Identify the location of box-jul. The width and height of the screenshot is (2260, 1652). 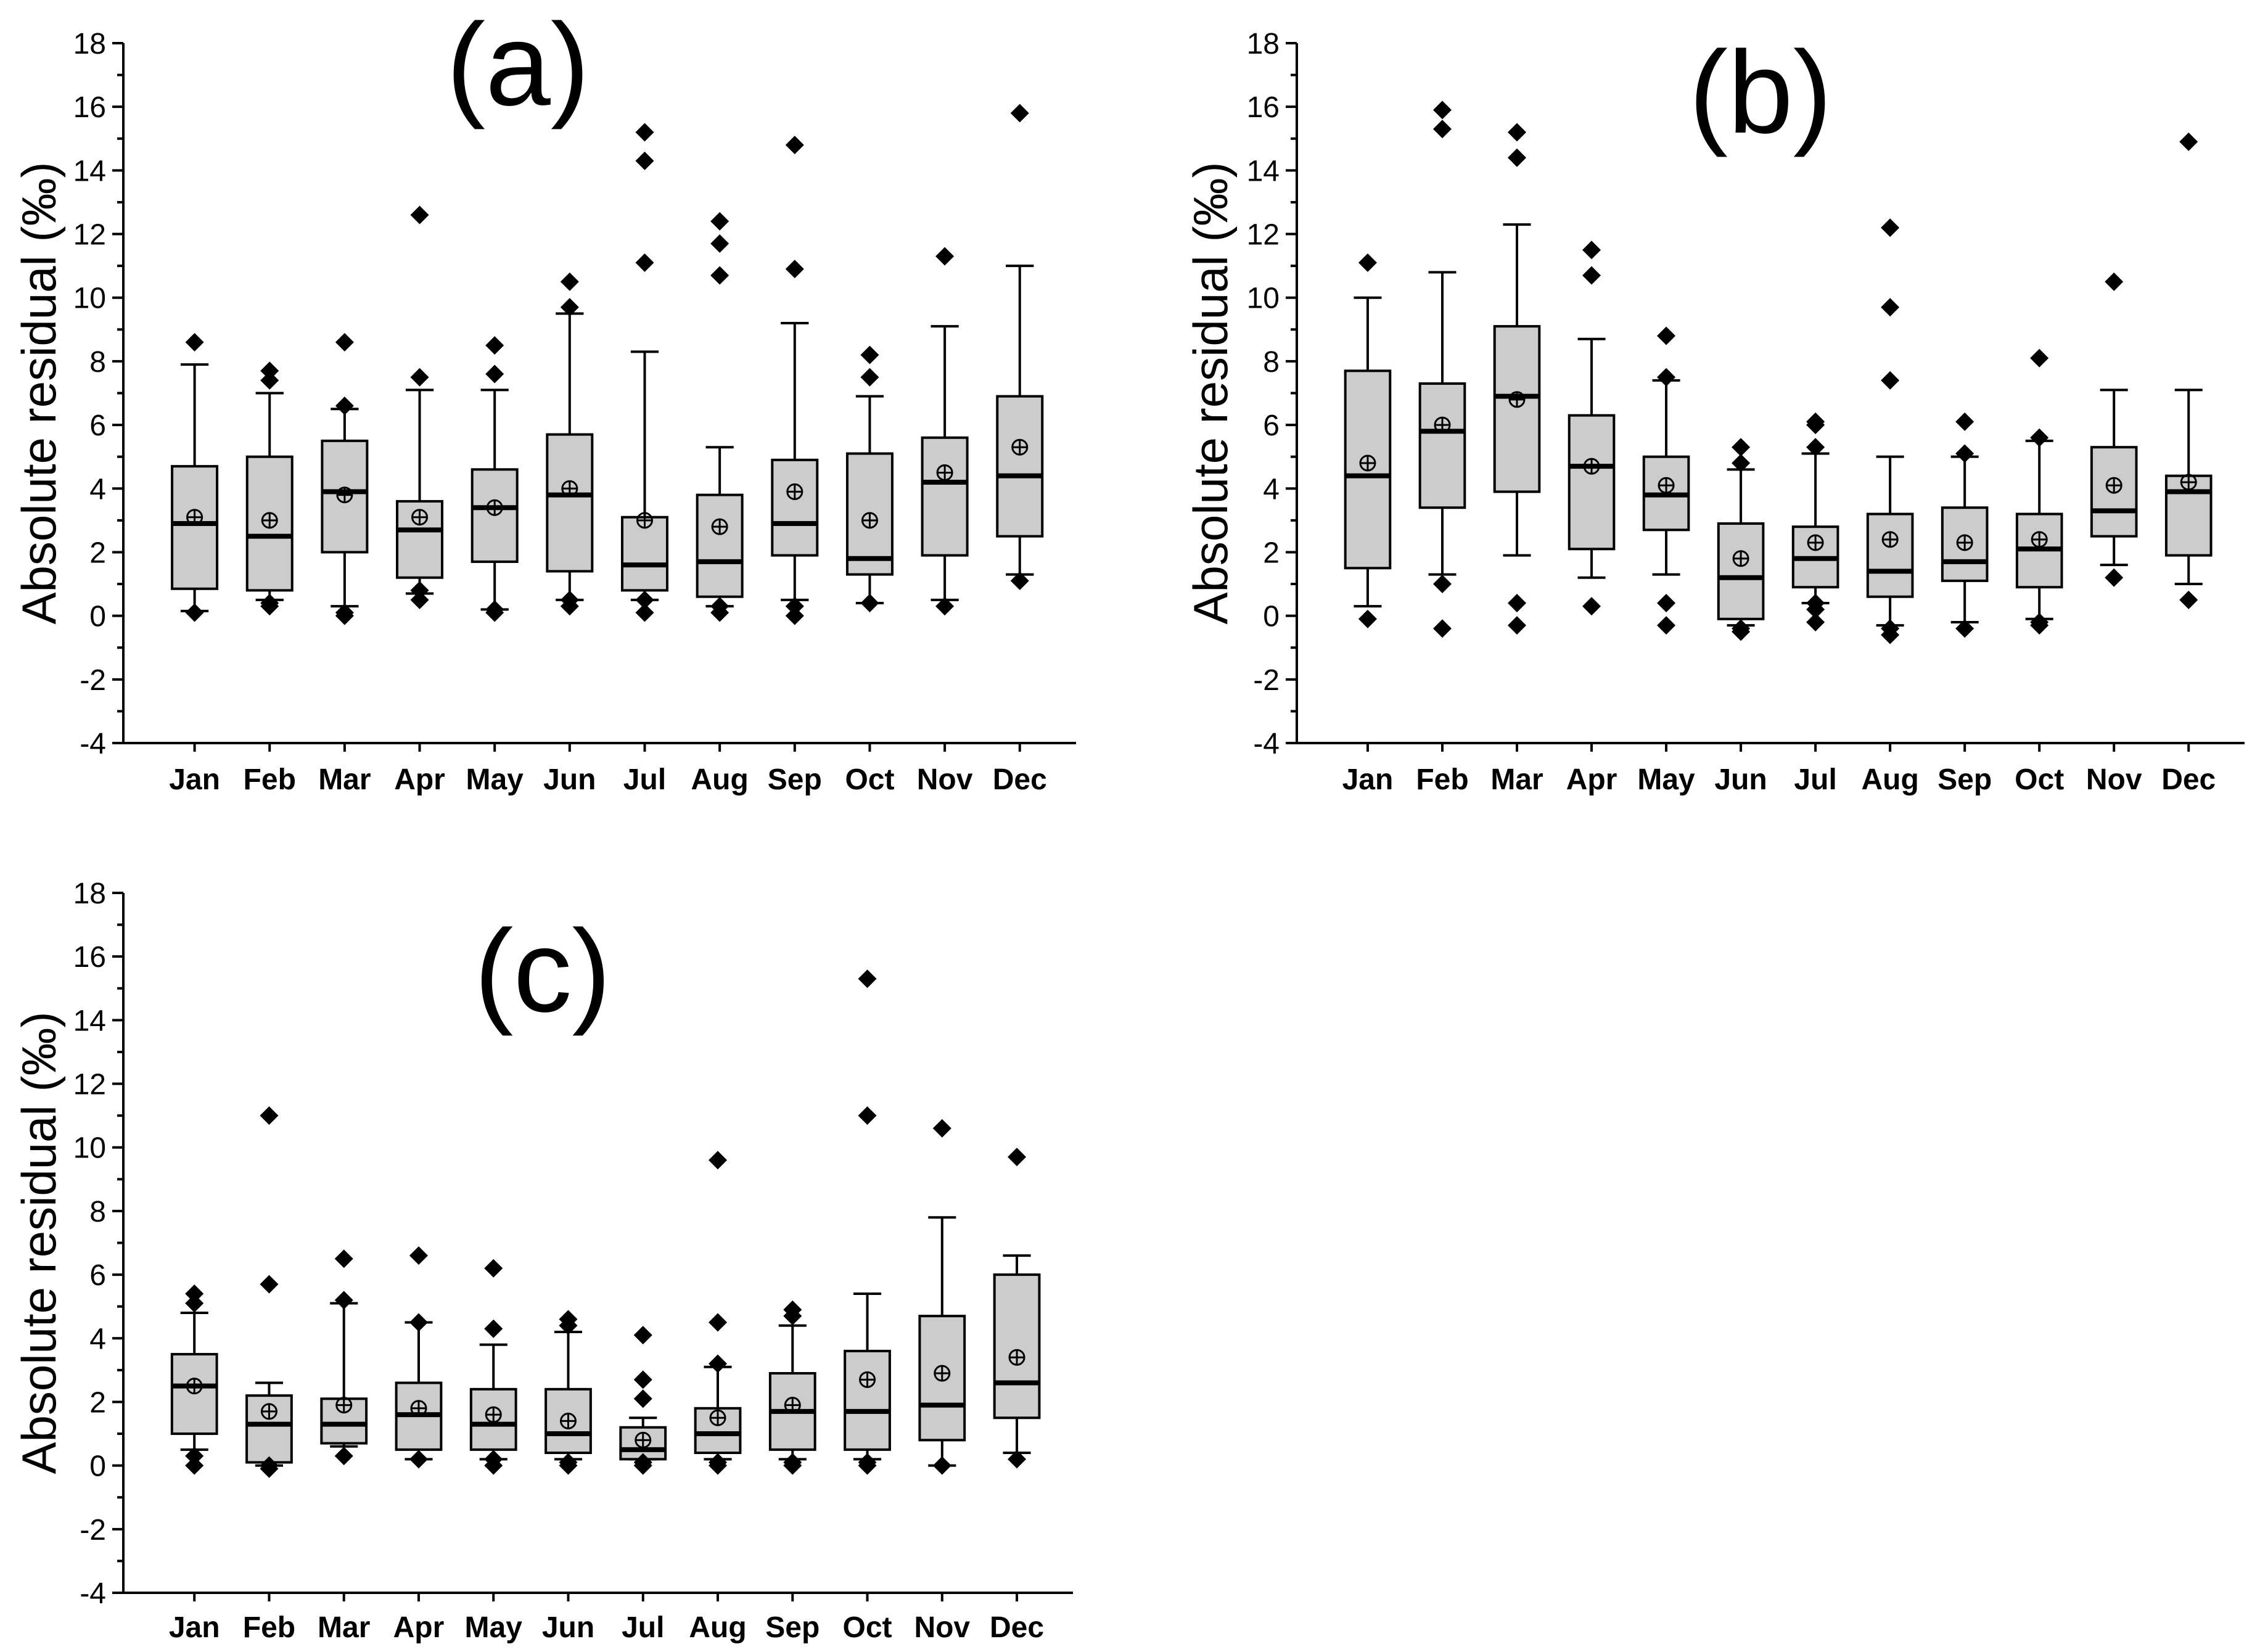
(644, 372).